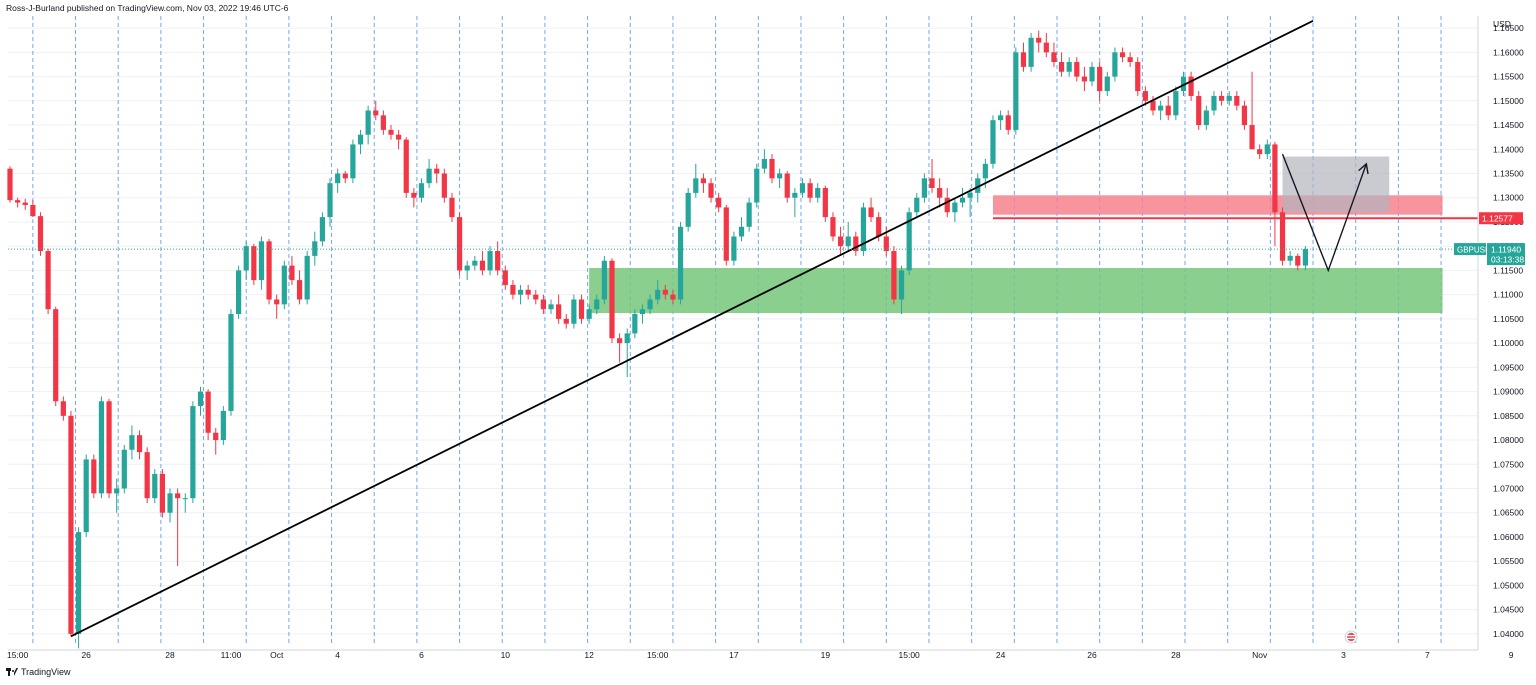  I want to click on y-tick-label: 1.09000, so click(1508, 392).